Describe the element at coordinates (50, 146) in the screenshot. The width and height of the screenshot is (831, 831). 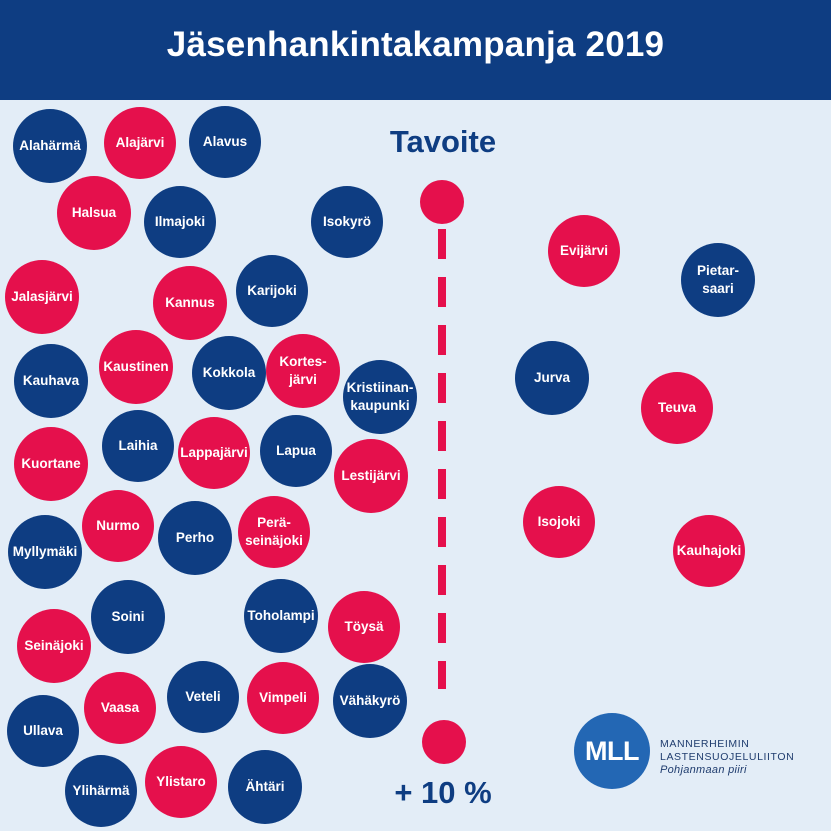
I see `municipality-bubble: Alahärmä` at that location.